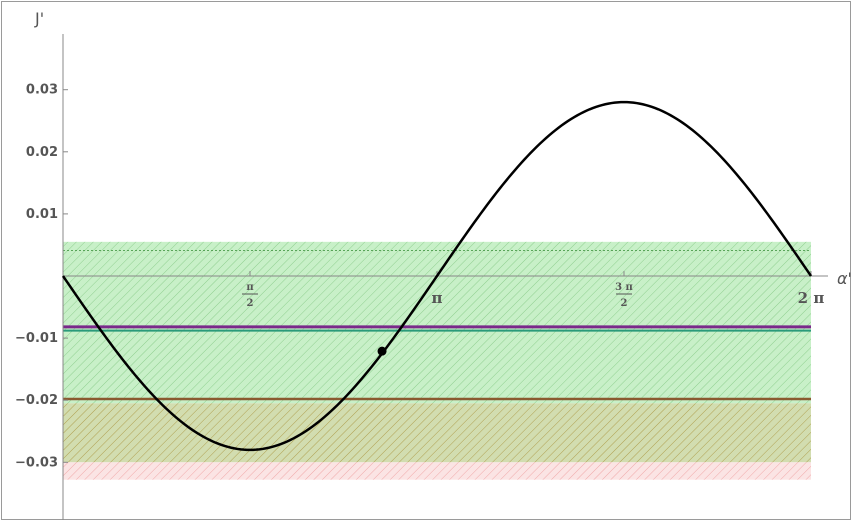 This screenshot has width=854, height=523. I want to click on y-tick-label-3: −0.01, so click(36, 338).